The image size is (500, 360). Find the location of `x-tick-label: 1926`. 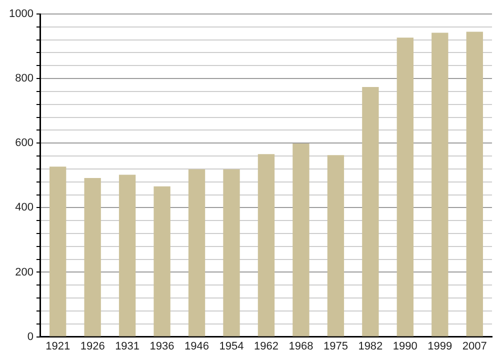

x-tick-label: 1926 is located at coordinates (92, 346).